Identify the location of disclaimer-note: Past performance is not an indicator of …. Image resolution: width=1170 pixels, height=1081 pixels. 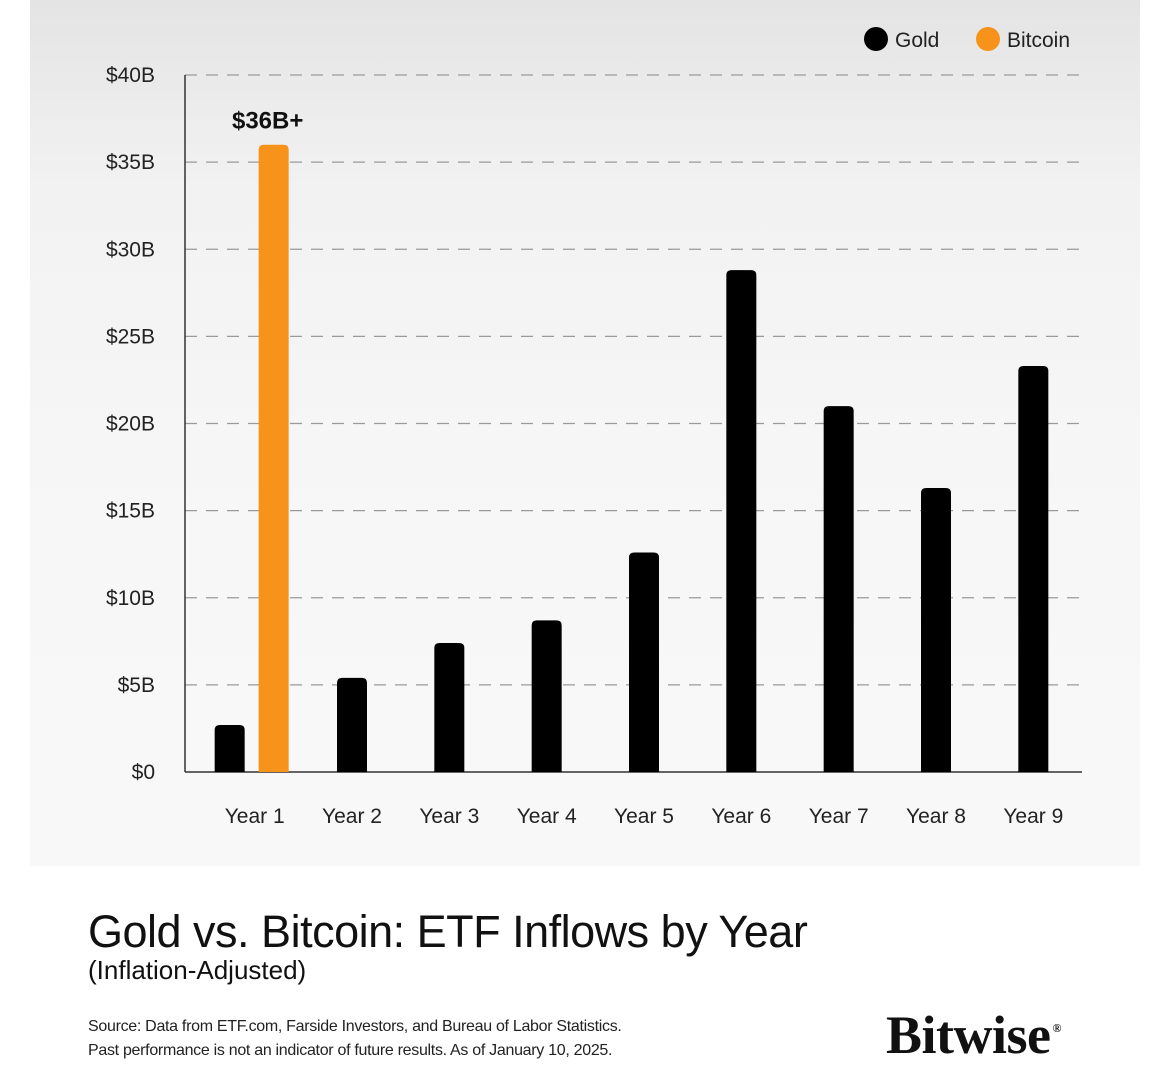
(350, 1050).